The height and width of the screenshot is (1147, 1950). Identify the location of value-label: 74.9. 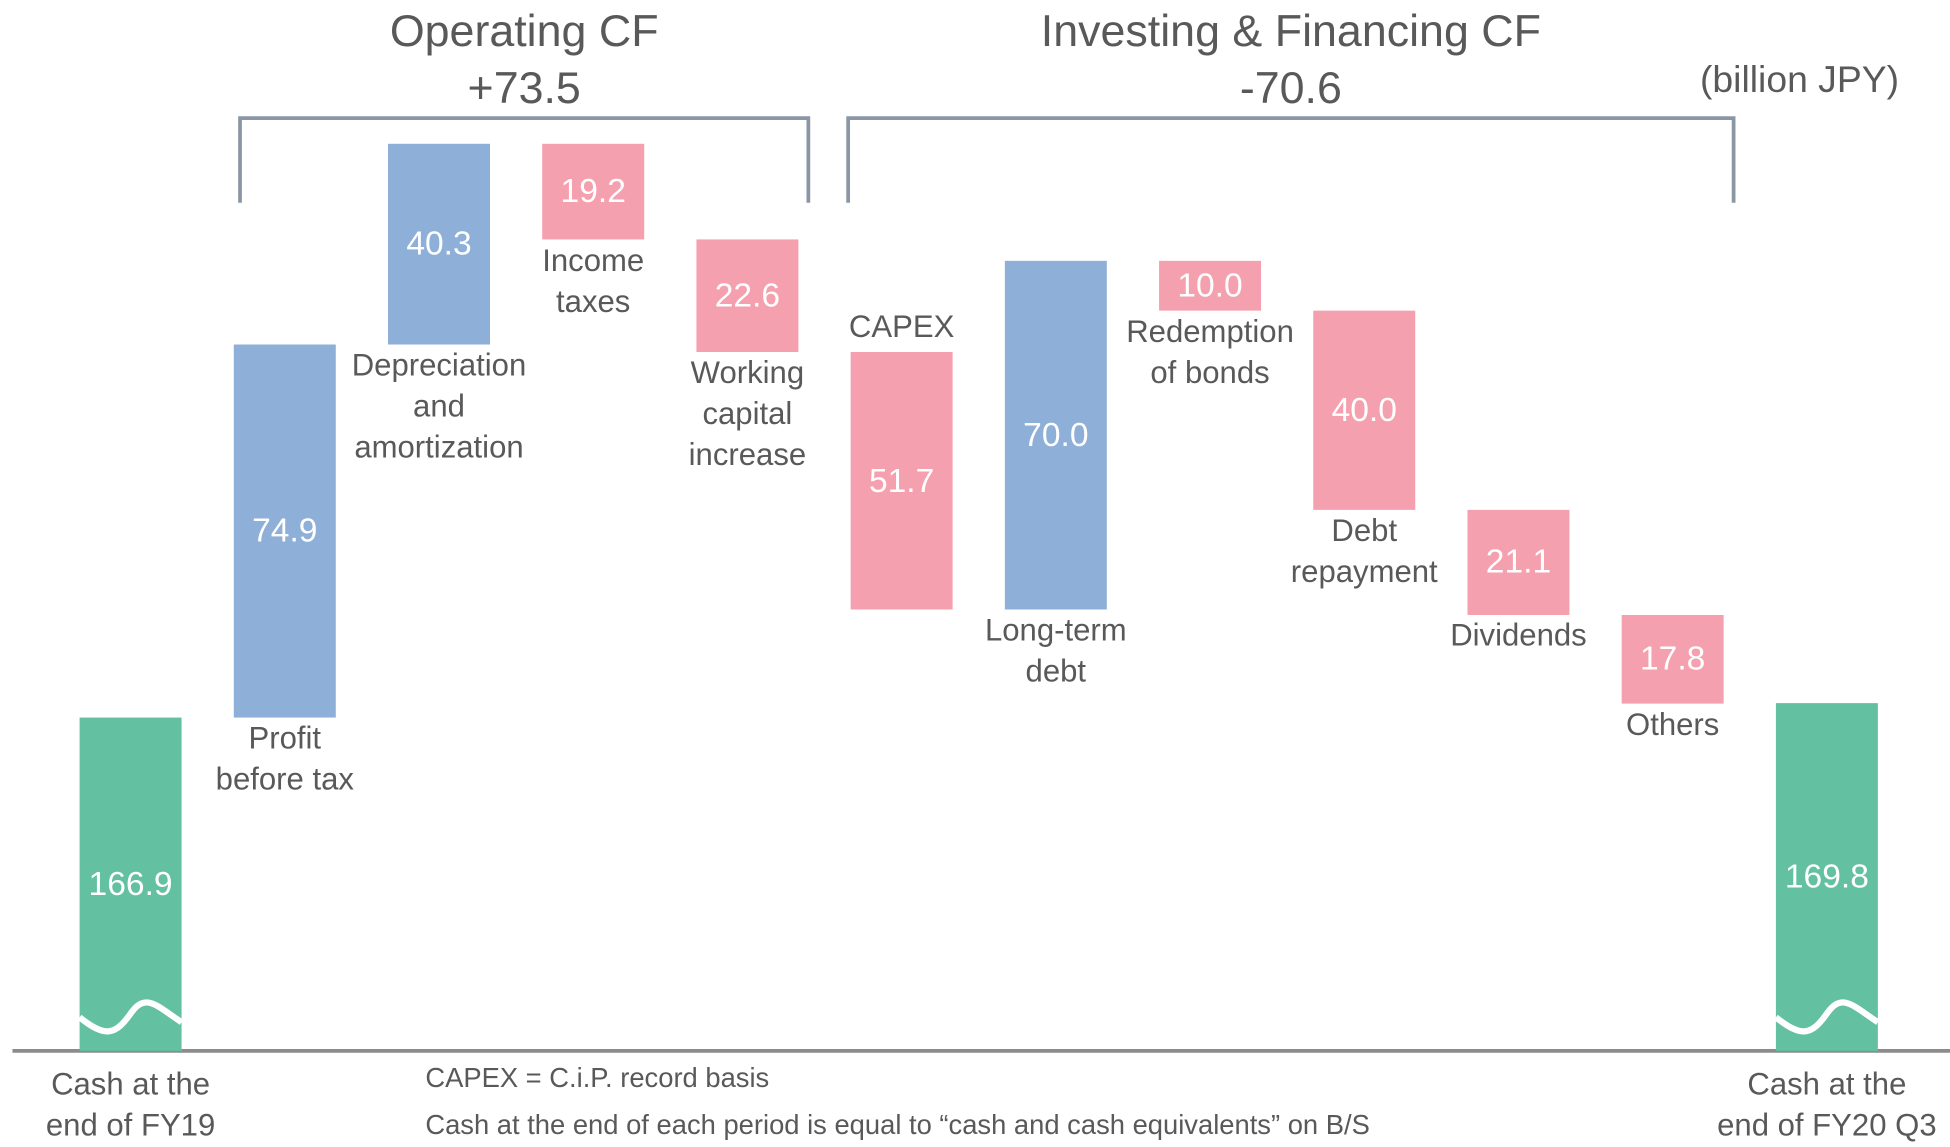
(285, 530).